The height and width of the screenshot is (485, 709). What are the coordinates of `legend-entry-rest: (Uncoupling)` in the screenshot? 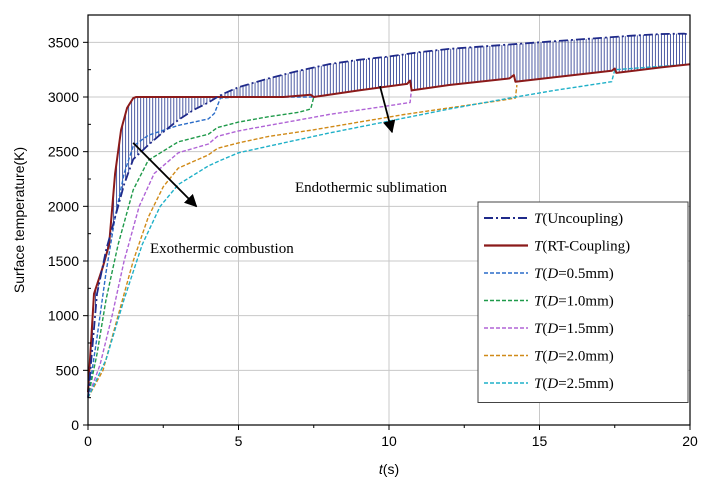 It's located at (582, 219).